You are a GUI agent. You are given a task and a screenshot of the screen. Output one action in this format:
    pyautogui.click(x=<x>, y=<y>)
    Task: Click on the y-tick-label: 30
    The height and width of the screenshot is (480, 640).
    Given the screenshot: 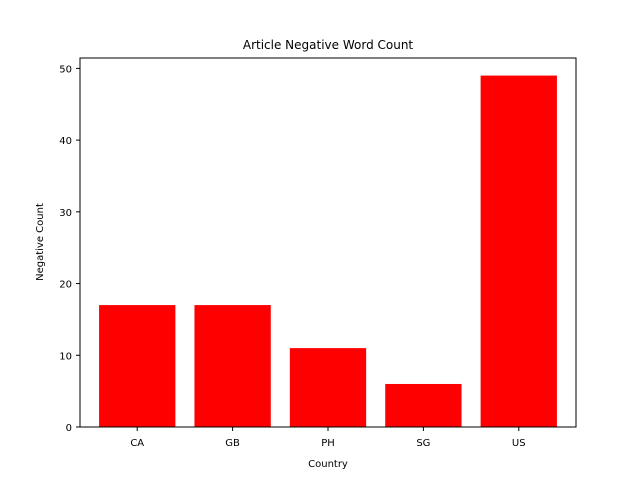 What is the action you would take?
    pyautogui.click(x=65, y=213)
    